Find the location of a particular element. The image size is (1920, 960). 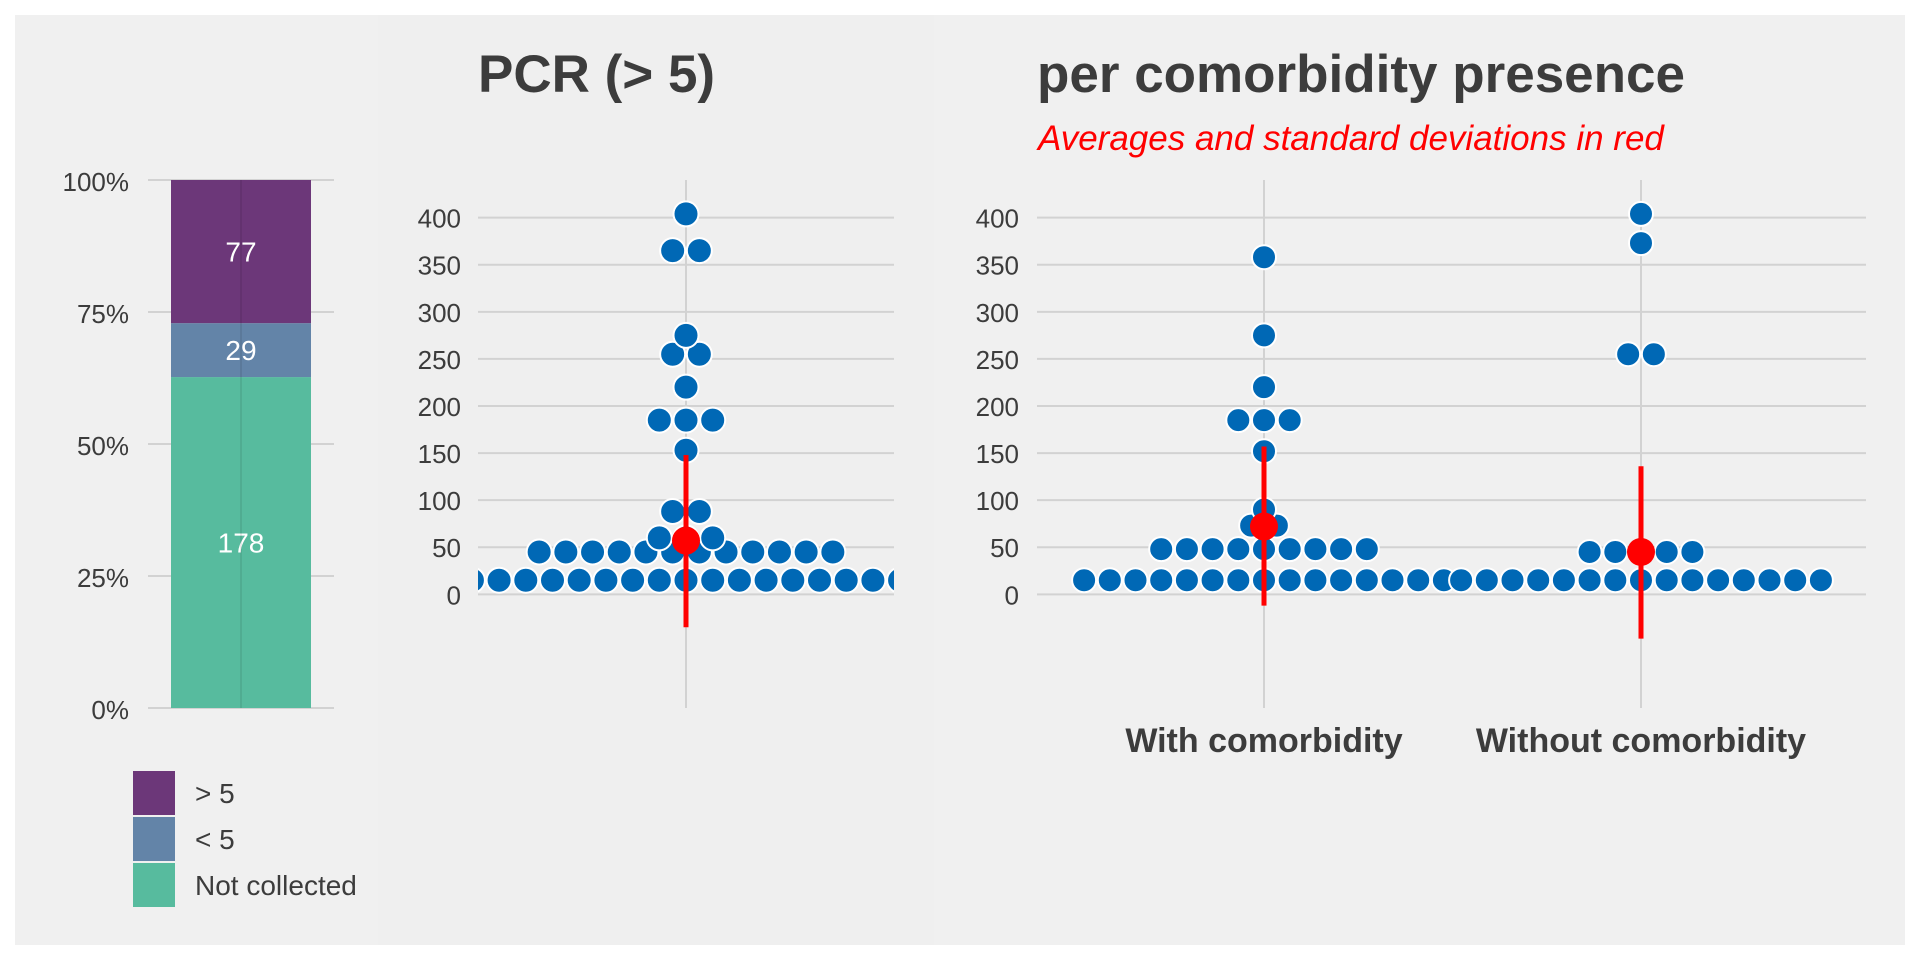

chart-title-right: per comorbidity presence is located at coordinates (1361, 74).